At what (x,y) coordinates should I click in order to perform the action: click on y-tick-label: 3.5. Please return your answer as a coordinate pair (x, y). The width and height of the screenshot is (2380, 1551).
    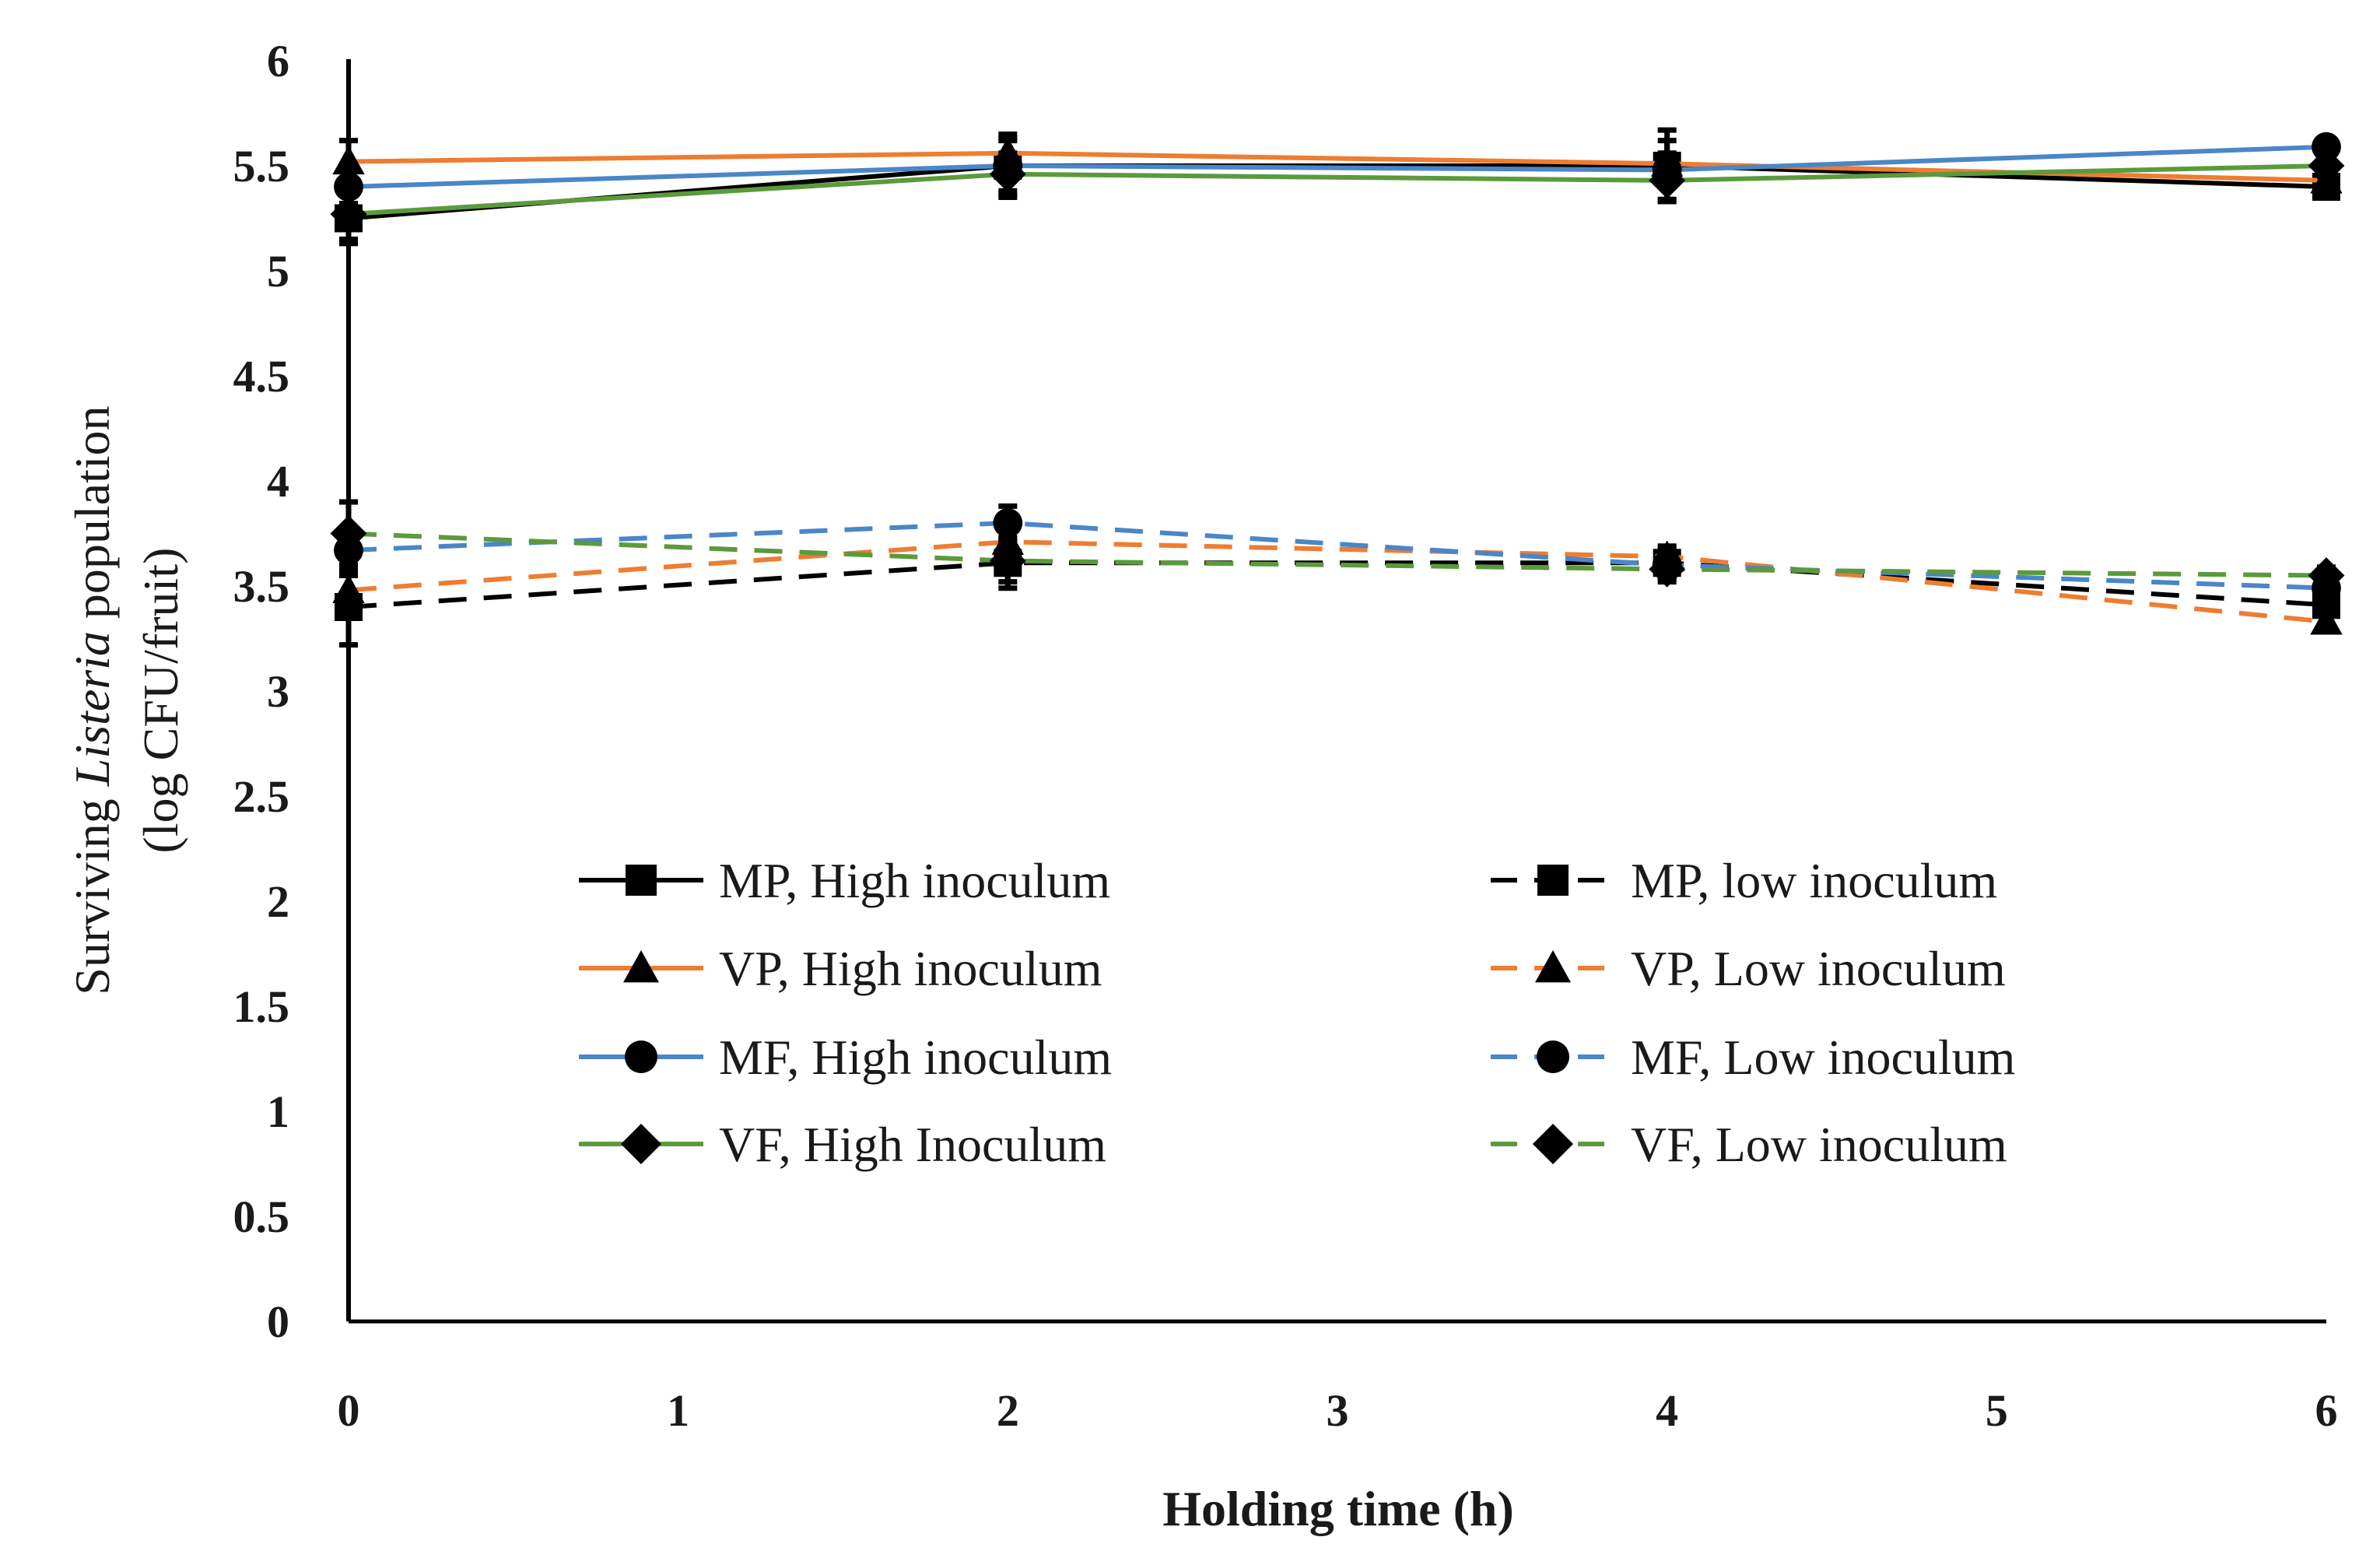
    Looking at the image, I should click on (262, 586).